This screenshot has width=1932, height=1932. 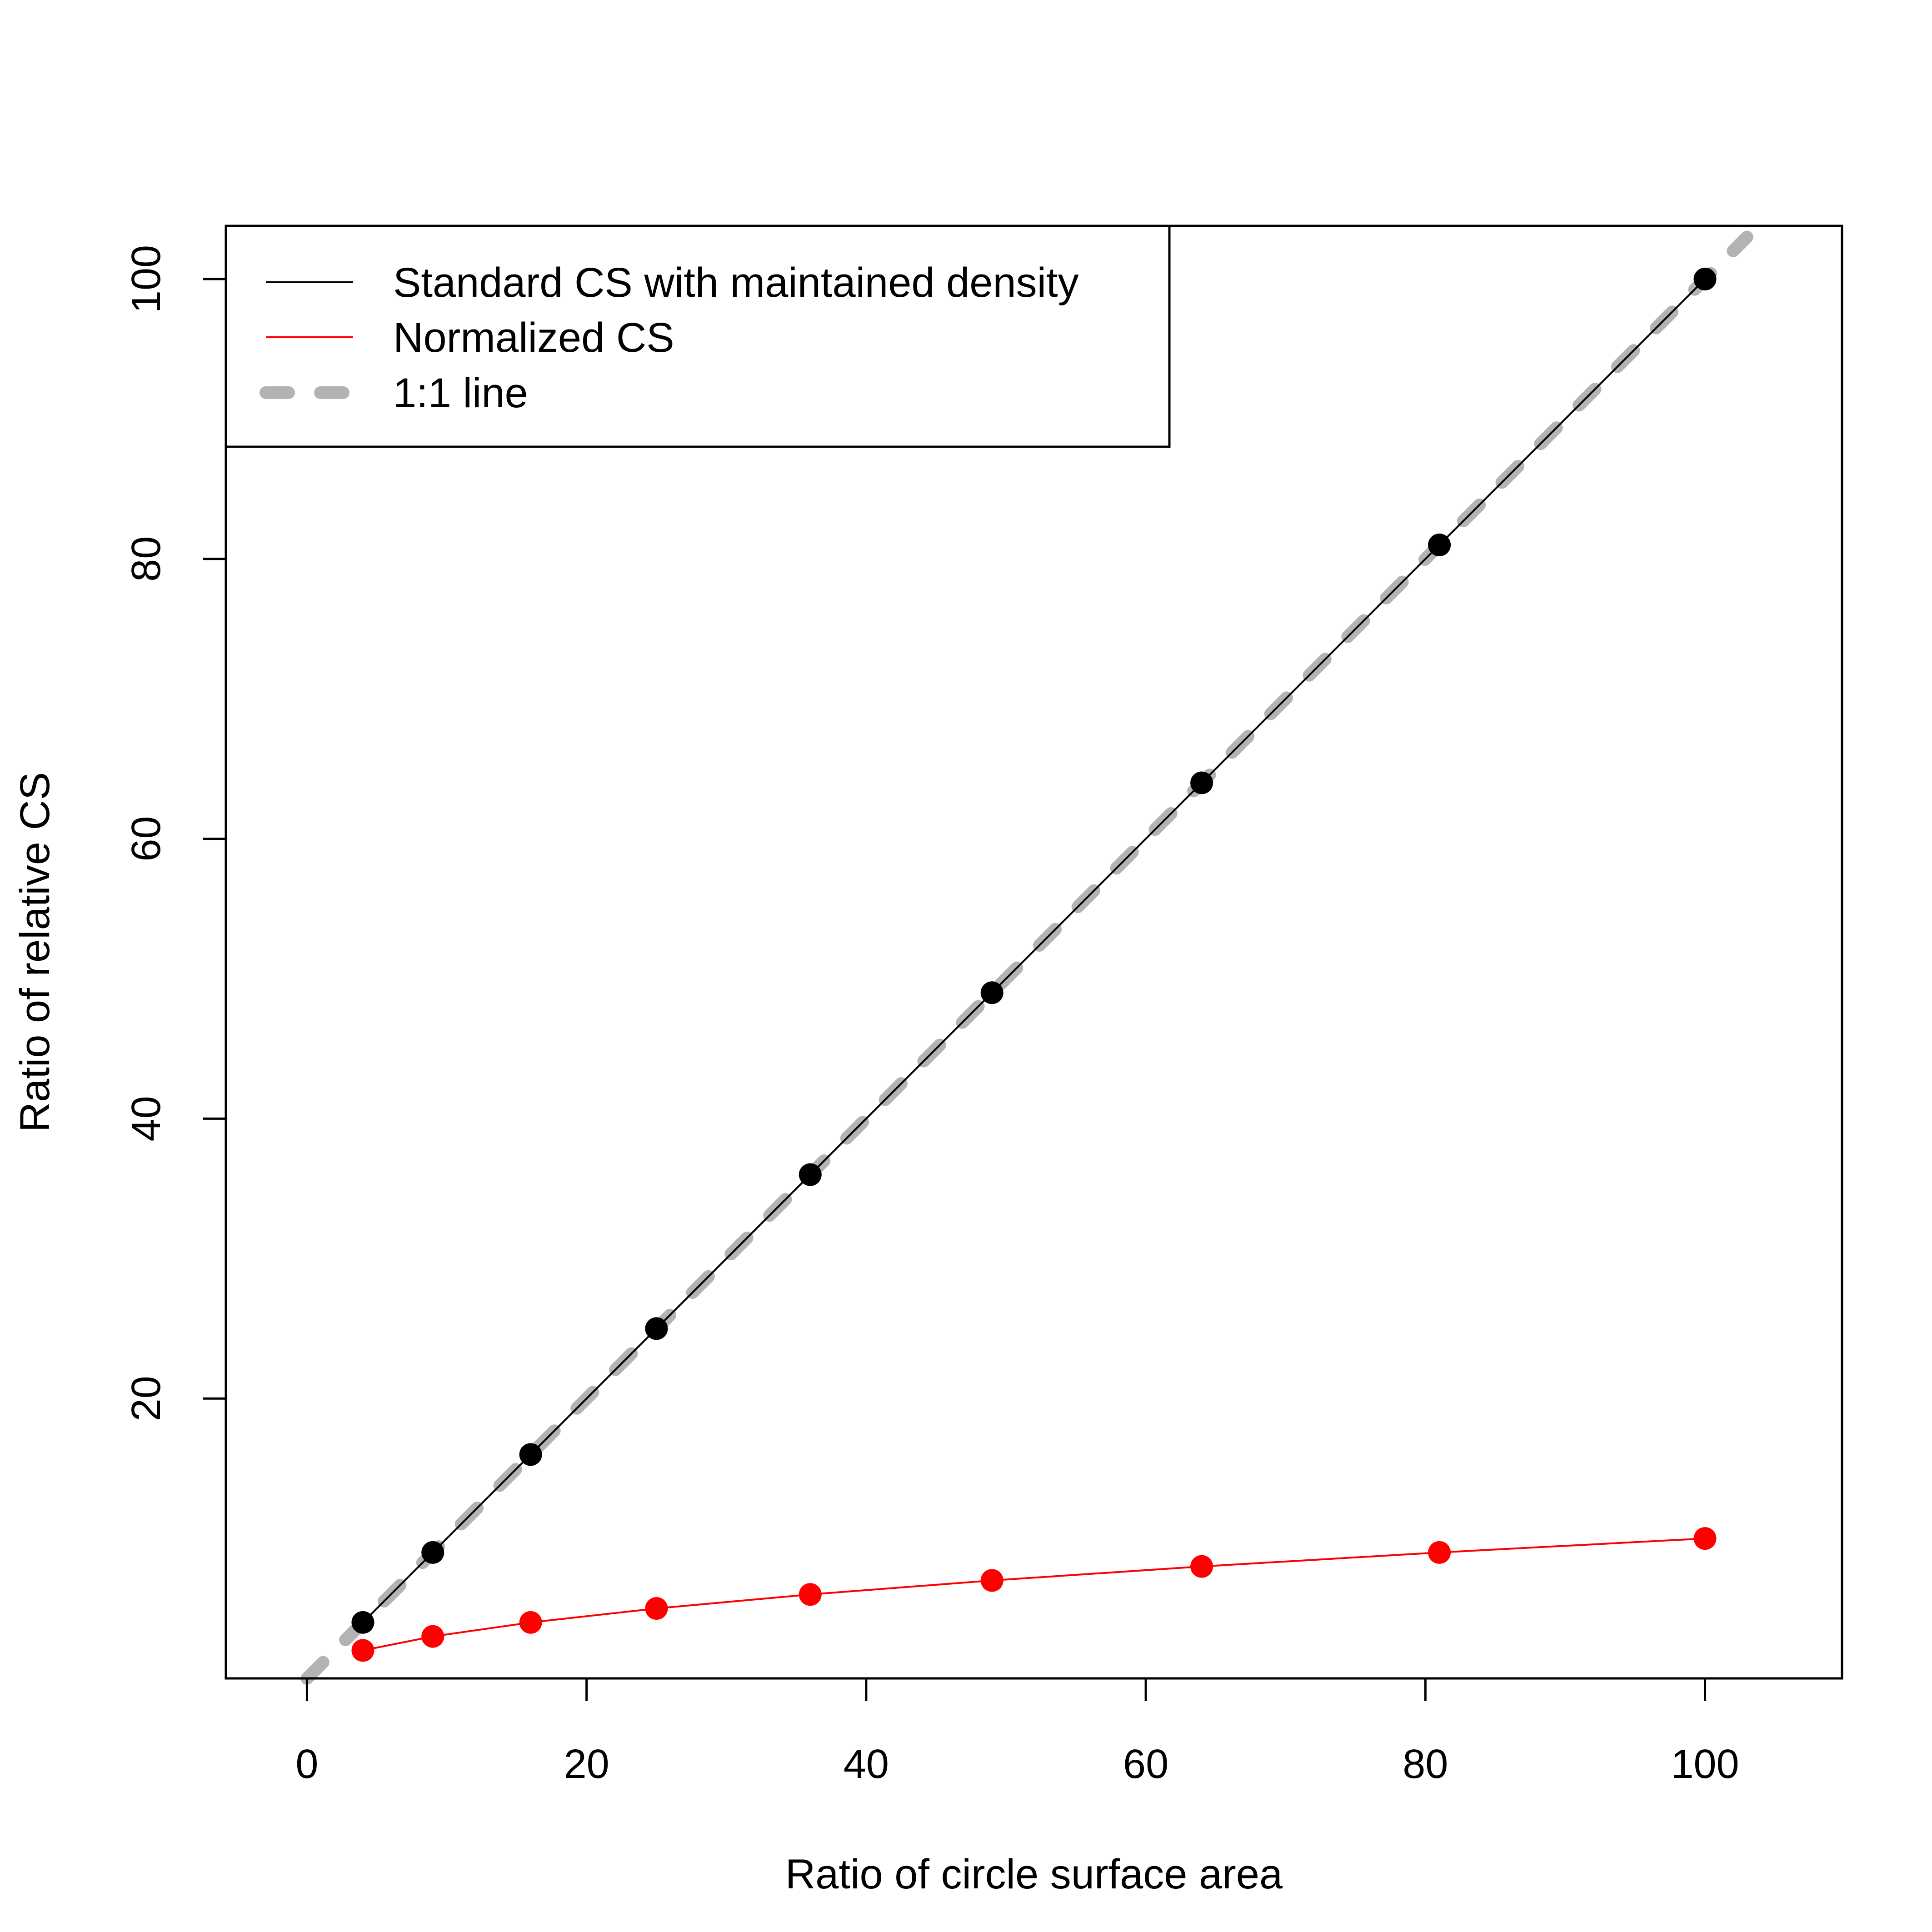 I want to click on legend-label-normalized-cs: Normalized CS, so click(x=533, y=338).